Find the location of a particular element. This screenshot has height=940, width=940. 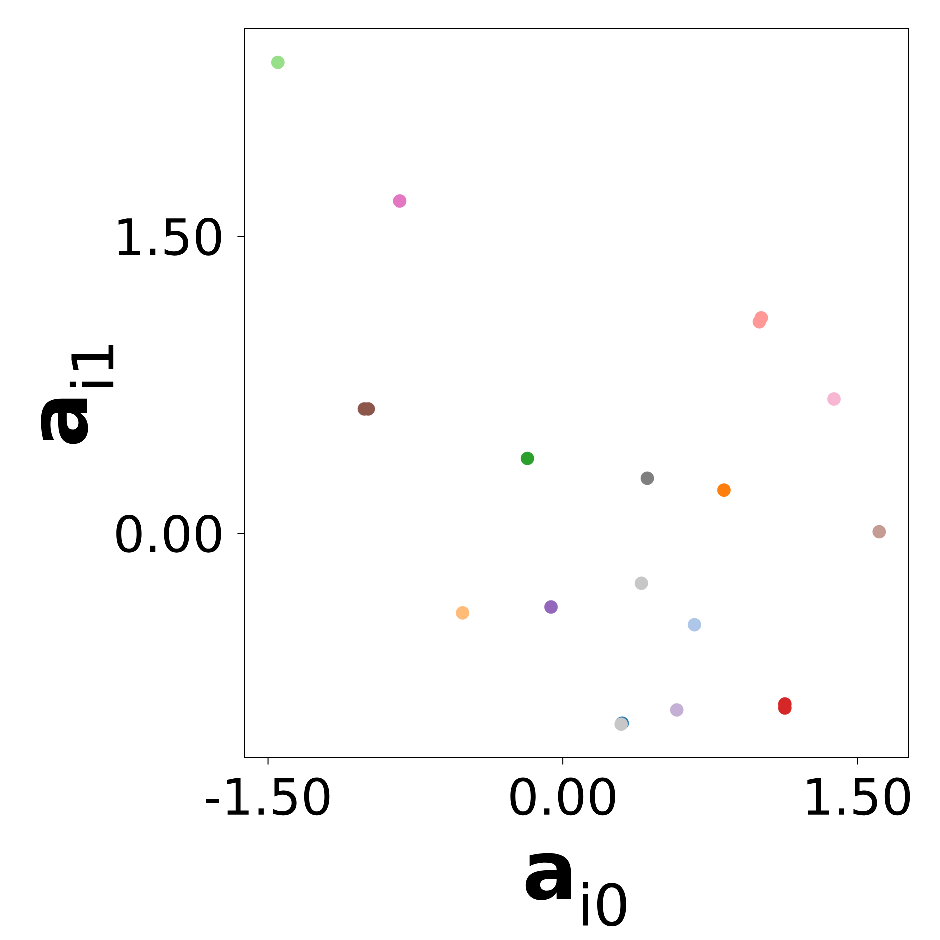

x-tick-label: -1.50 is located at coordinates (268, 797).